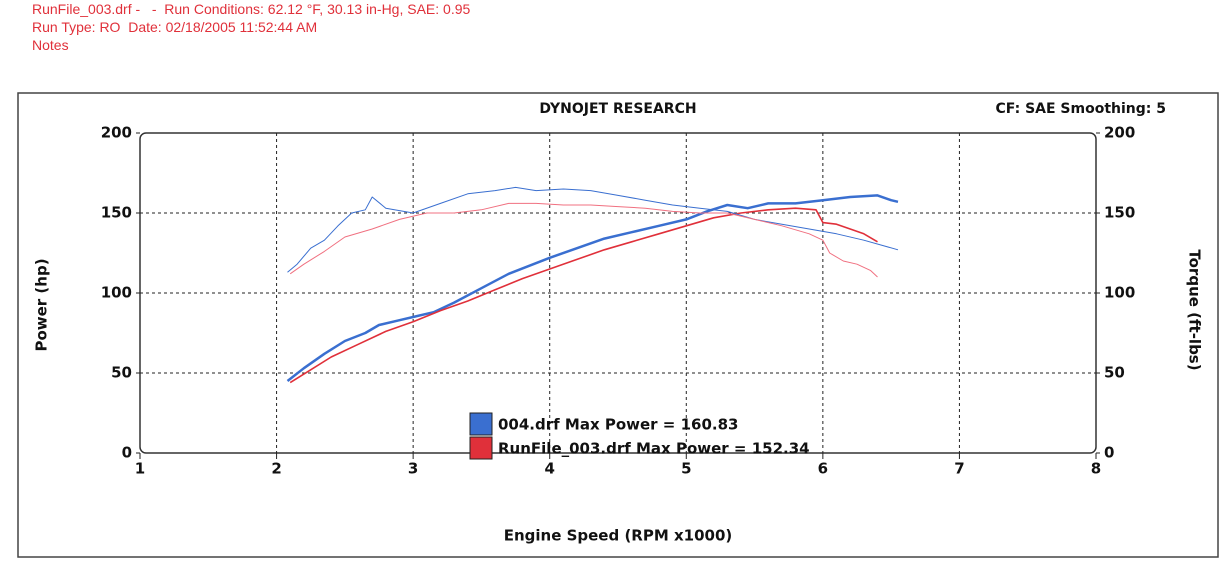  Describe the element at coordinates (1119, 133) in the screenshot. I see `y2-tick-label: 200` at that location.